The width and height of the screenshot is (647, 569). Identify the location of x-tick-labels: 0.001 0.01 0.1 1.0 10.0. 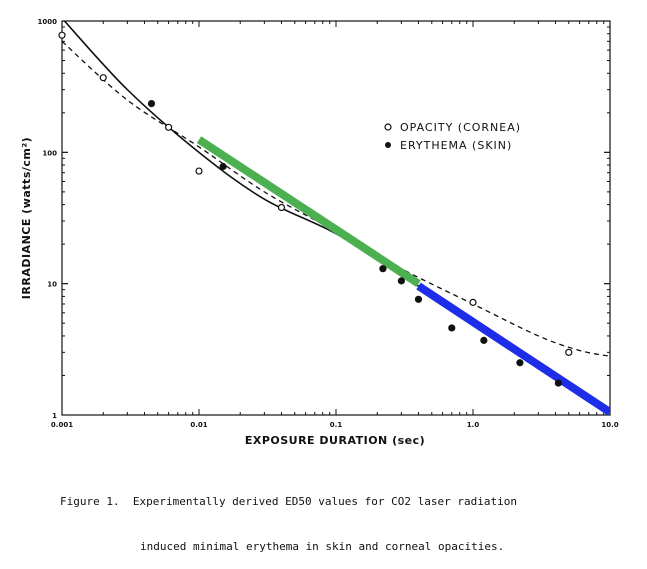
(335, 425).